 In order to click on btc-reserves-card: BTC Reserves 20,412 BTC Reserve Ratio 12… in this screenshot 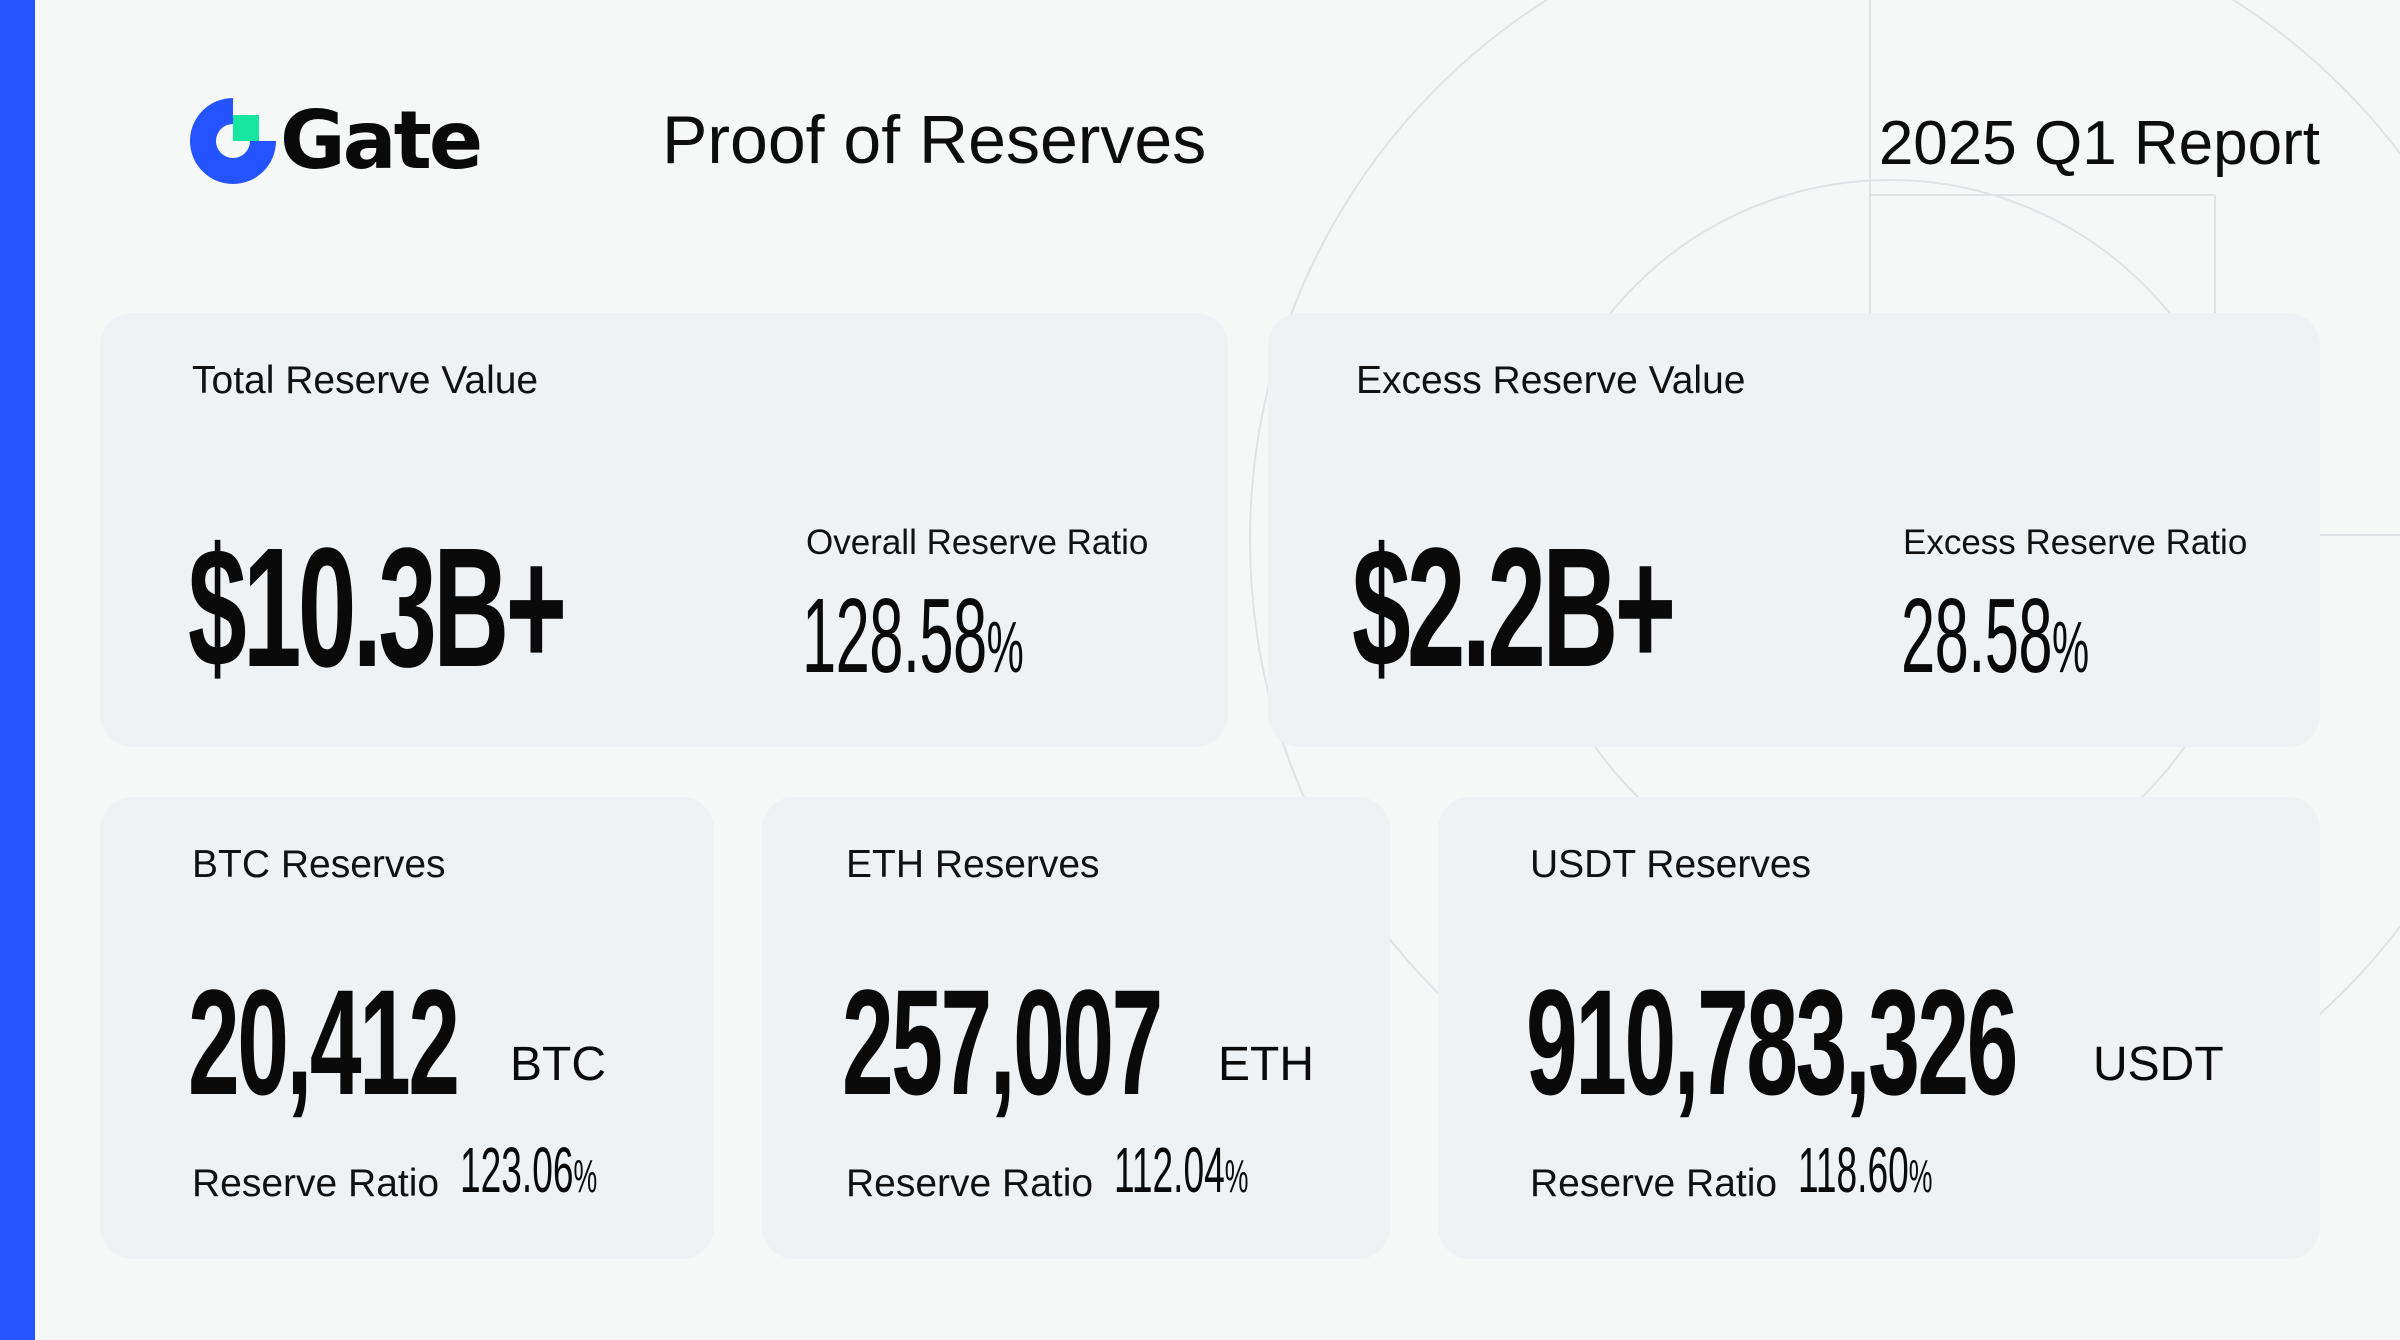, I will do `click(407, 1028)`.